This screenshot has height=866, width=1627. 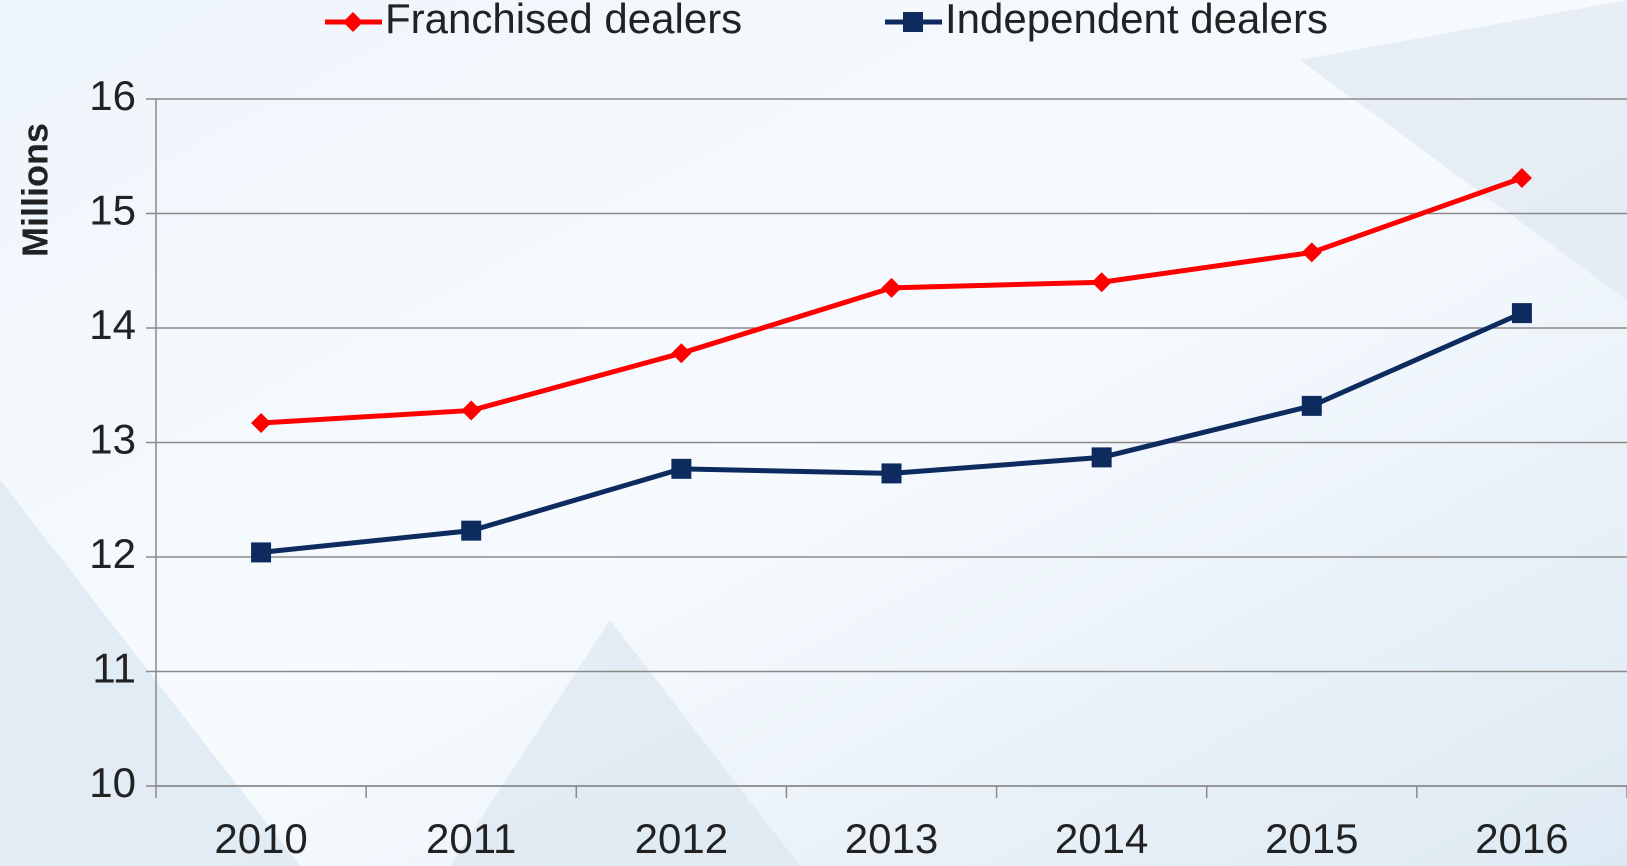 What do you see at coordinates (471, 838) in the screenshot?
I see `x-tick-label: 2011` at bounding box center [471, 838].